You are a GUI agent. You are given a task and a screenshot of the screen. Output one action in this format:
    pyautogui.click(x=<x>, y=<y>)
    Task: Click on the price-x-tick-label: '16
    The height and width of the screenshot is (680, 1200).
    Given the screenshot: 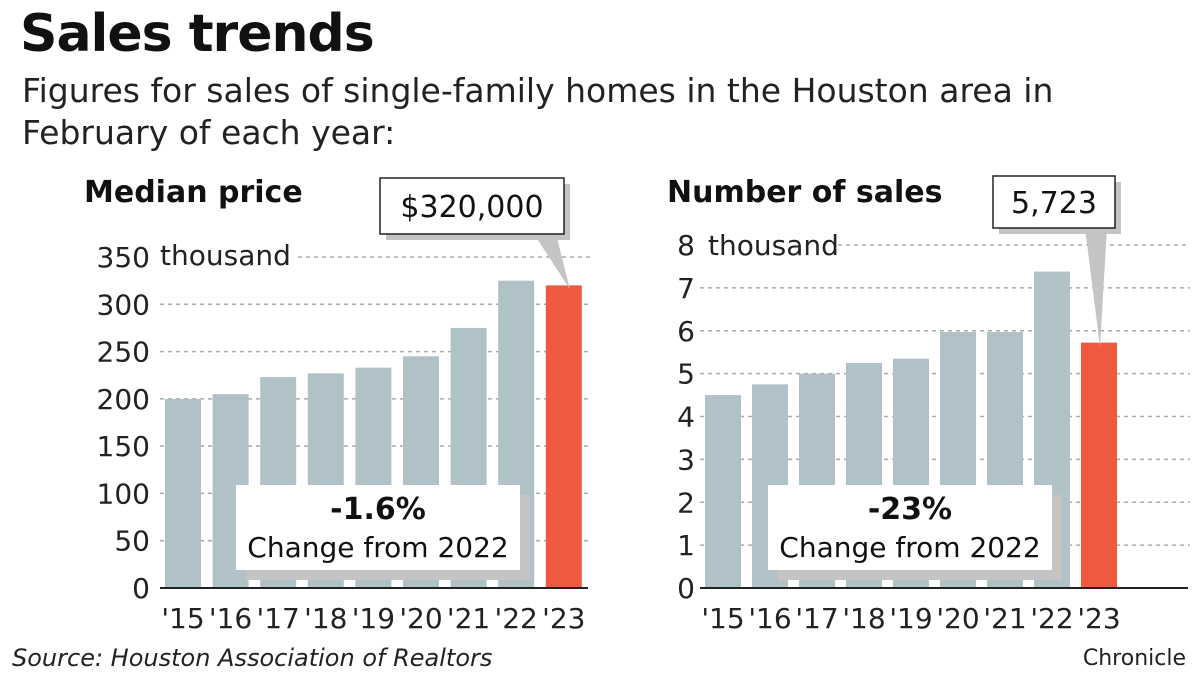 What is the action you would take?
    pyautogui.click(x=230, y=618)
    